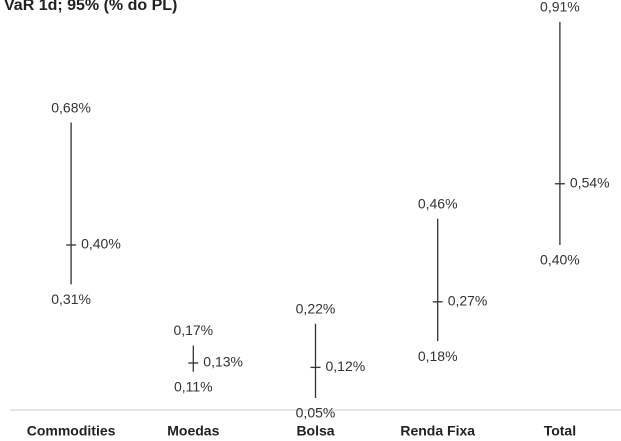 Image resolution: width=621 pixels, height=441 pixels. Describe the element at coordinates (560, 260) in the screenshot. I see `low-label: 0,40%` at that location.